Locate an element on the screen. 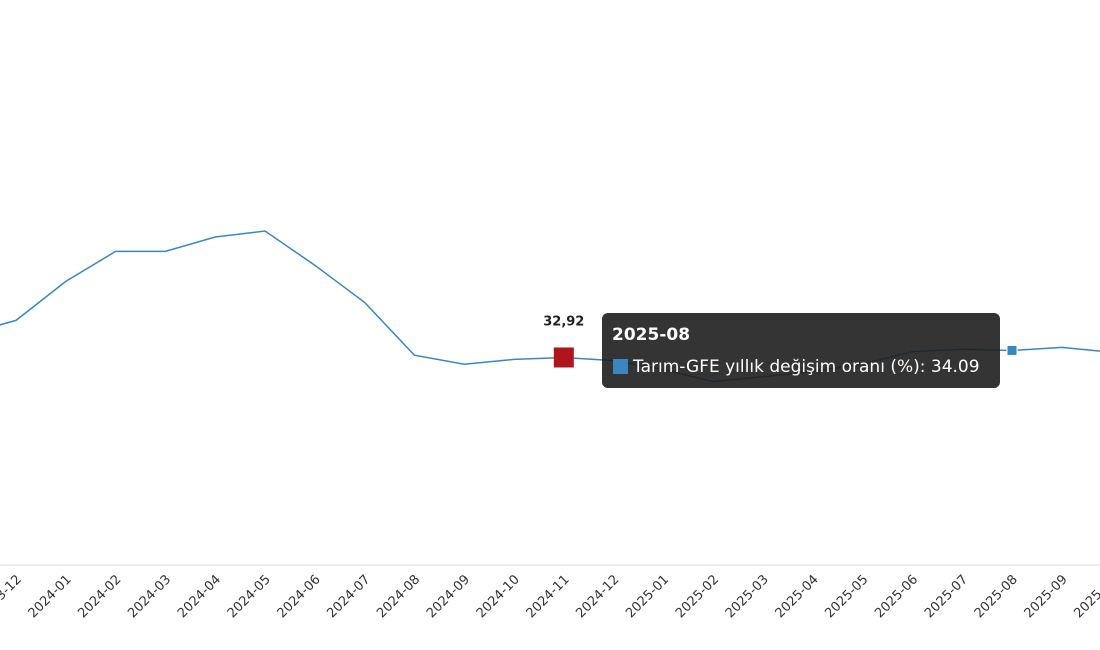 The width and height of the screenshot is (1100, 650). x-tick-label: 2023-12 is located at coordinates (12, 596).